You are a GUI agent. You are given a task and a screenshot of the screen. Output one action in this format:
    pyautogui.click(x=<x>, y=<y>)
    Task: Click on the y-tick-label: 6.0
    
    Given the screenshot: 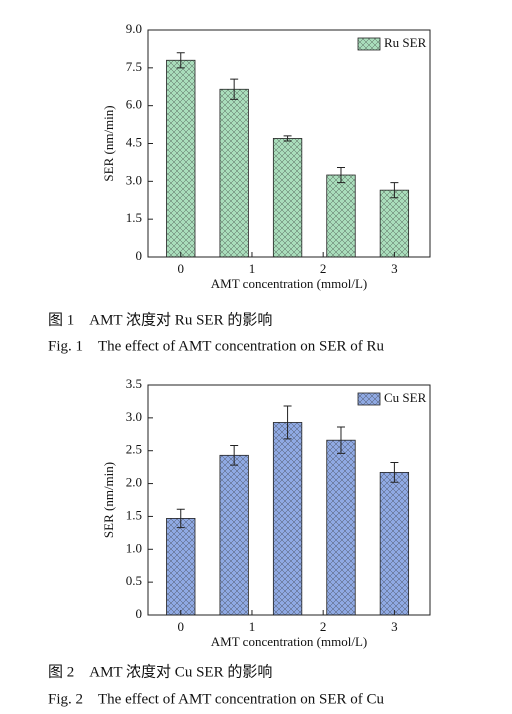 What is the action you would take?
    pyautogui.click(x=134, y=104)
    